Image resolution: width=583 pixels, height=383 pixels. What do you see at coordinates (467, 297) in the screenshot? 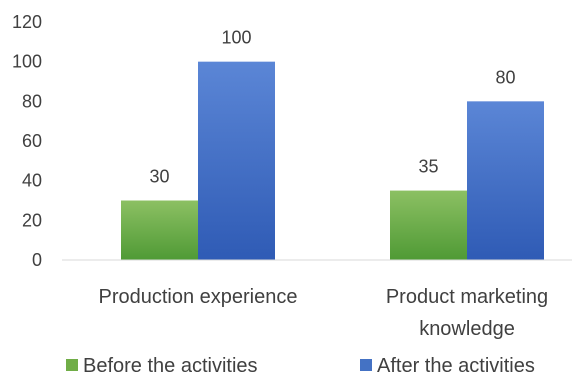
I see `x-category-label: Product marketing` at bounding box center [467, 297].